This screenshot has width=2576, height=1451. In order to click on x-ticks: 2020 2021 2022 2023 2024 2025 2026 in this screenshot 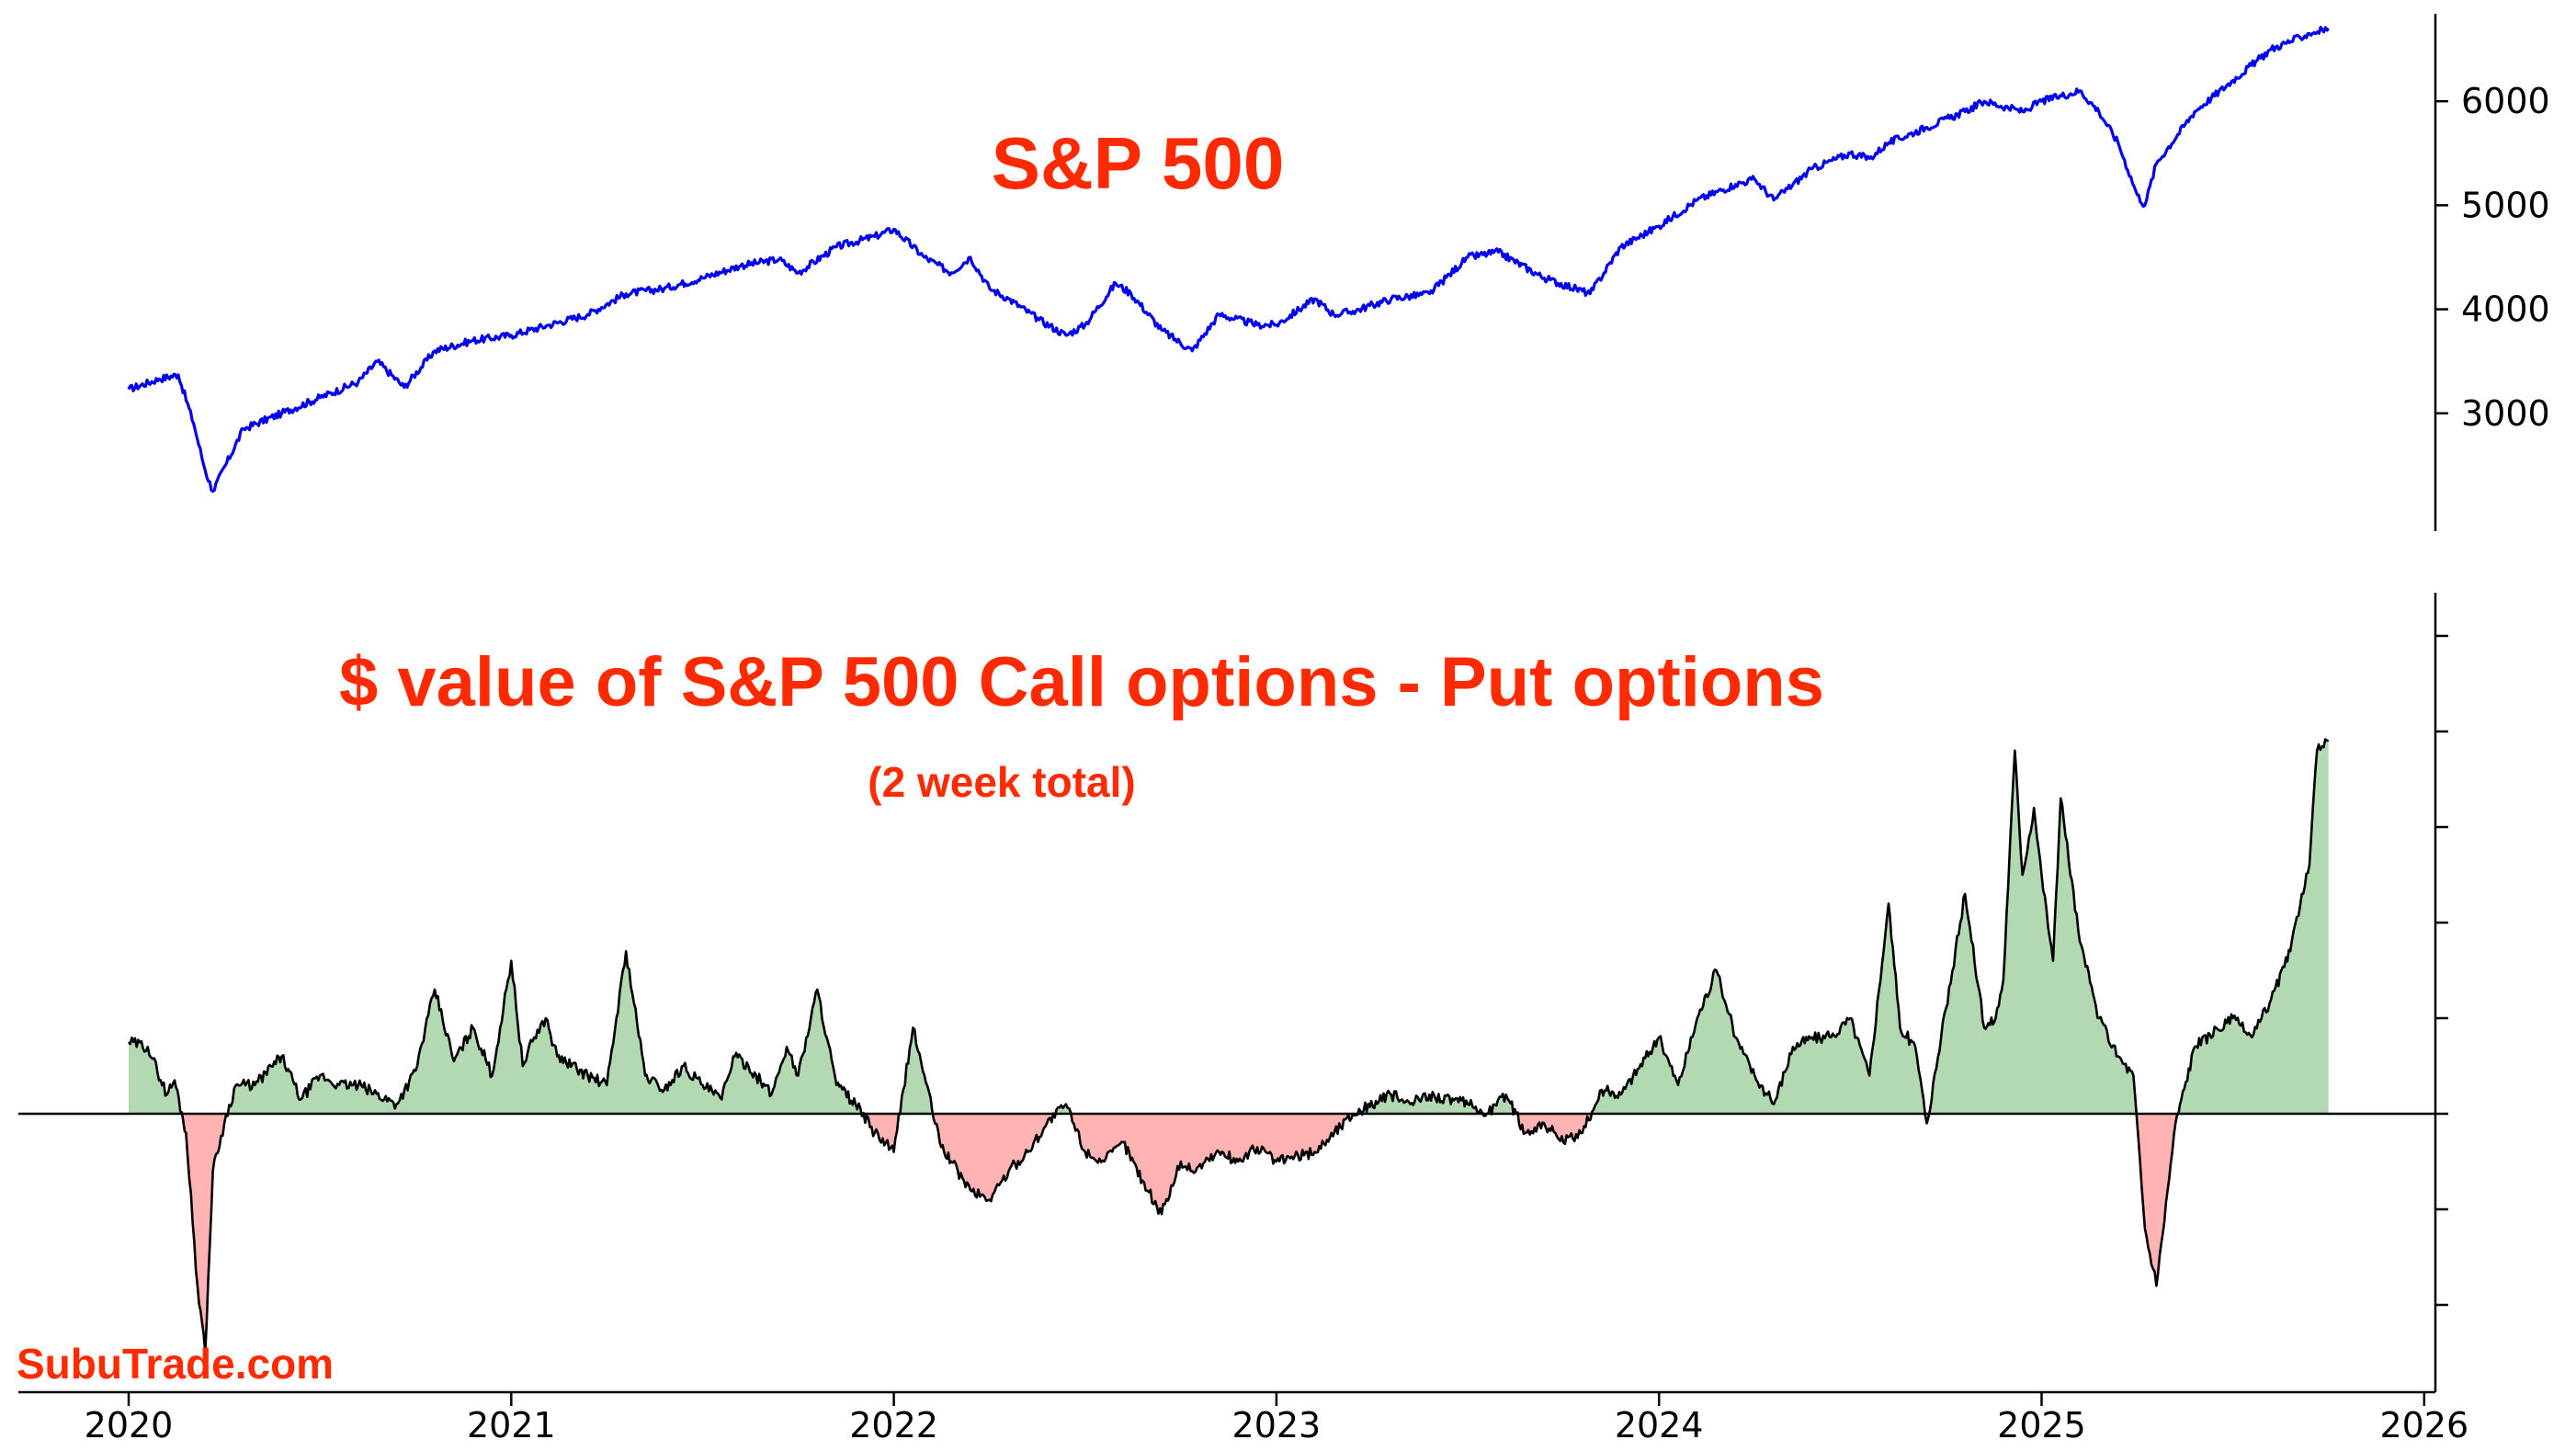, I will do `click(1276, 1418)`.